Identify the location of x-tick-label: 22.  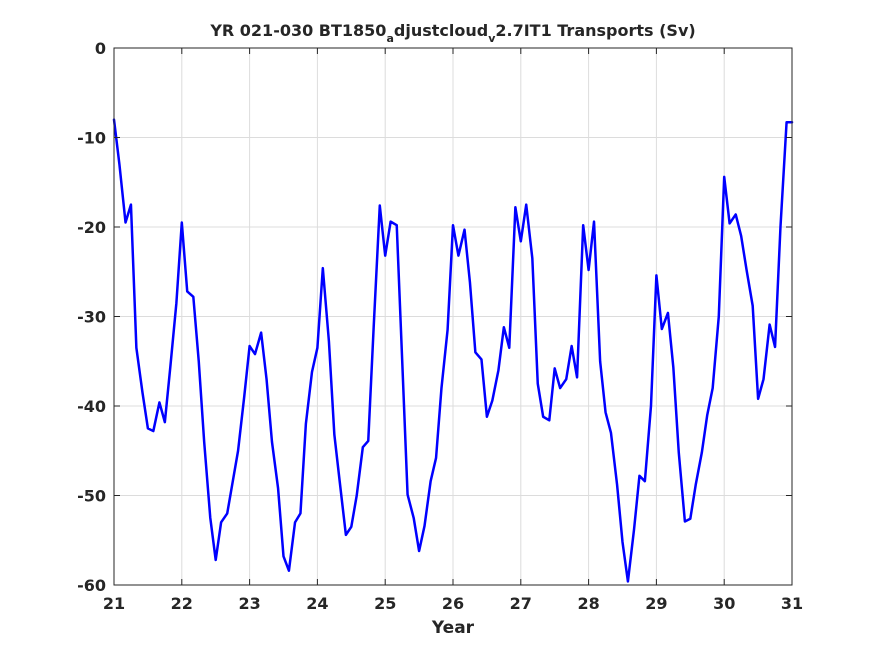
(182, 603).